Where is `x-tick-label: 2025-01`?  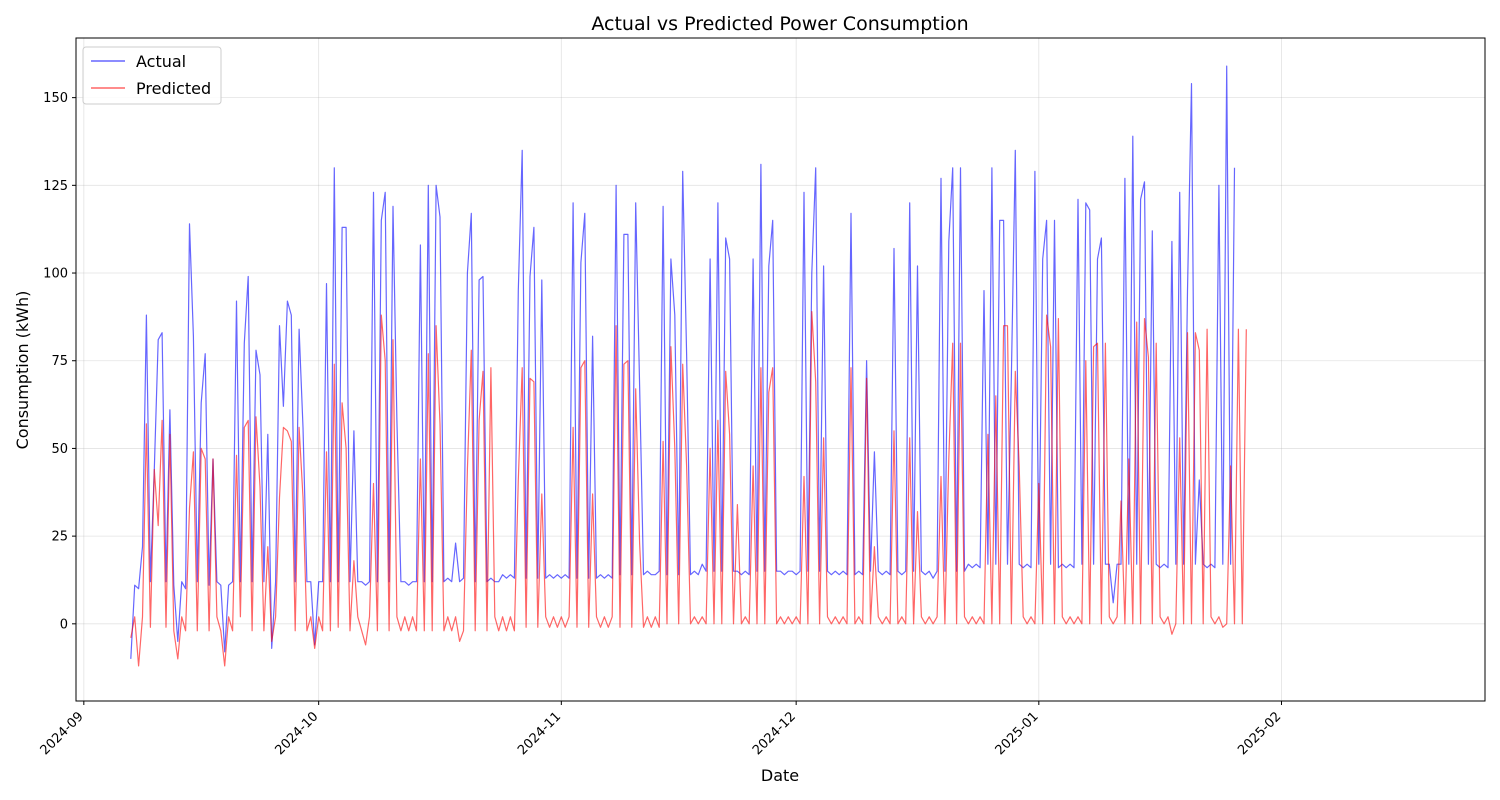 x-tick-label: 2025-01 is located at coordinates (1017, 733).